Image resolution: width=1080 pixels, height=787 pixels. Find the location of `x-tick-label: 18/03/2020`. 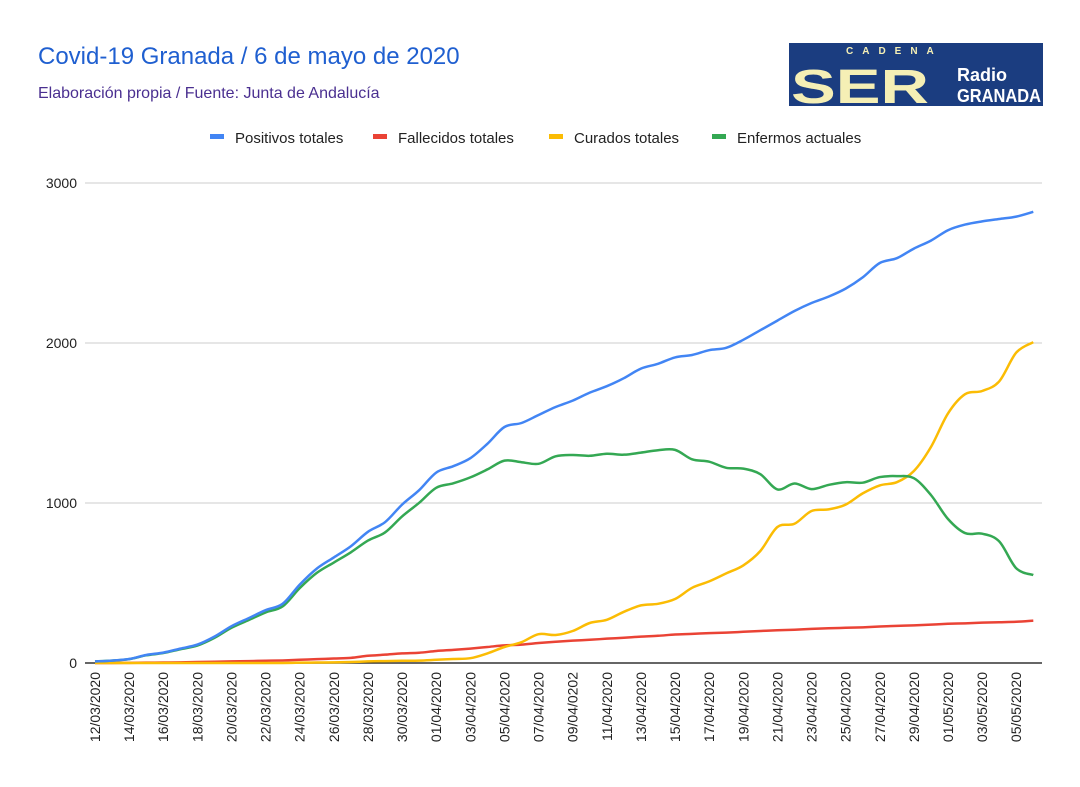

x-tick-label: 18/03/2020 is located at coordinates (197, 707).